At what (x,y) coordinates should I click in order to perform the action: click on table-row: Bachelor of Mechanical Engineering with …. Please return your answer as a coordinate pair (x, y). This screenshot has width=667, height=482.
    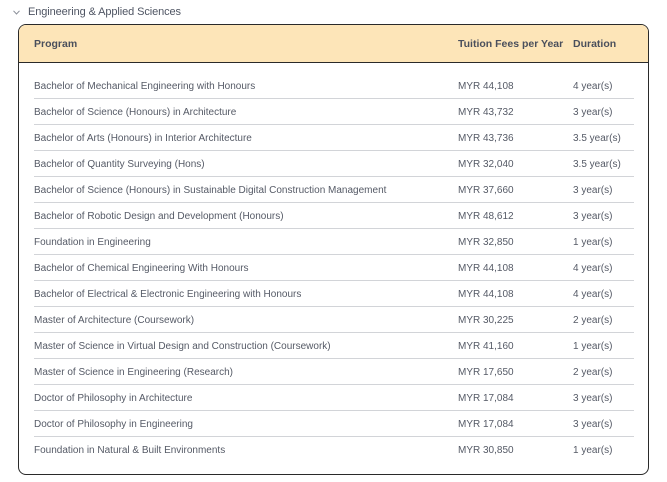
    Looking at the image, I should click on (334, 86).